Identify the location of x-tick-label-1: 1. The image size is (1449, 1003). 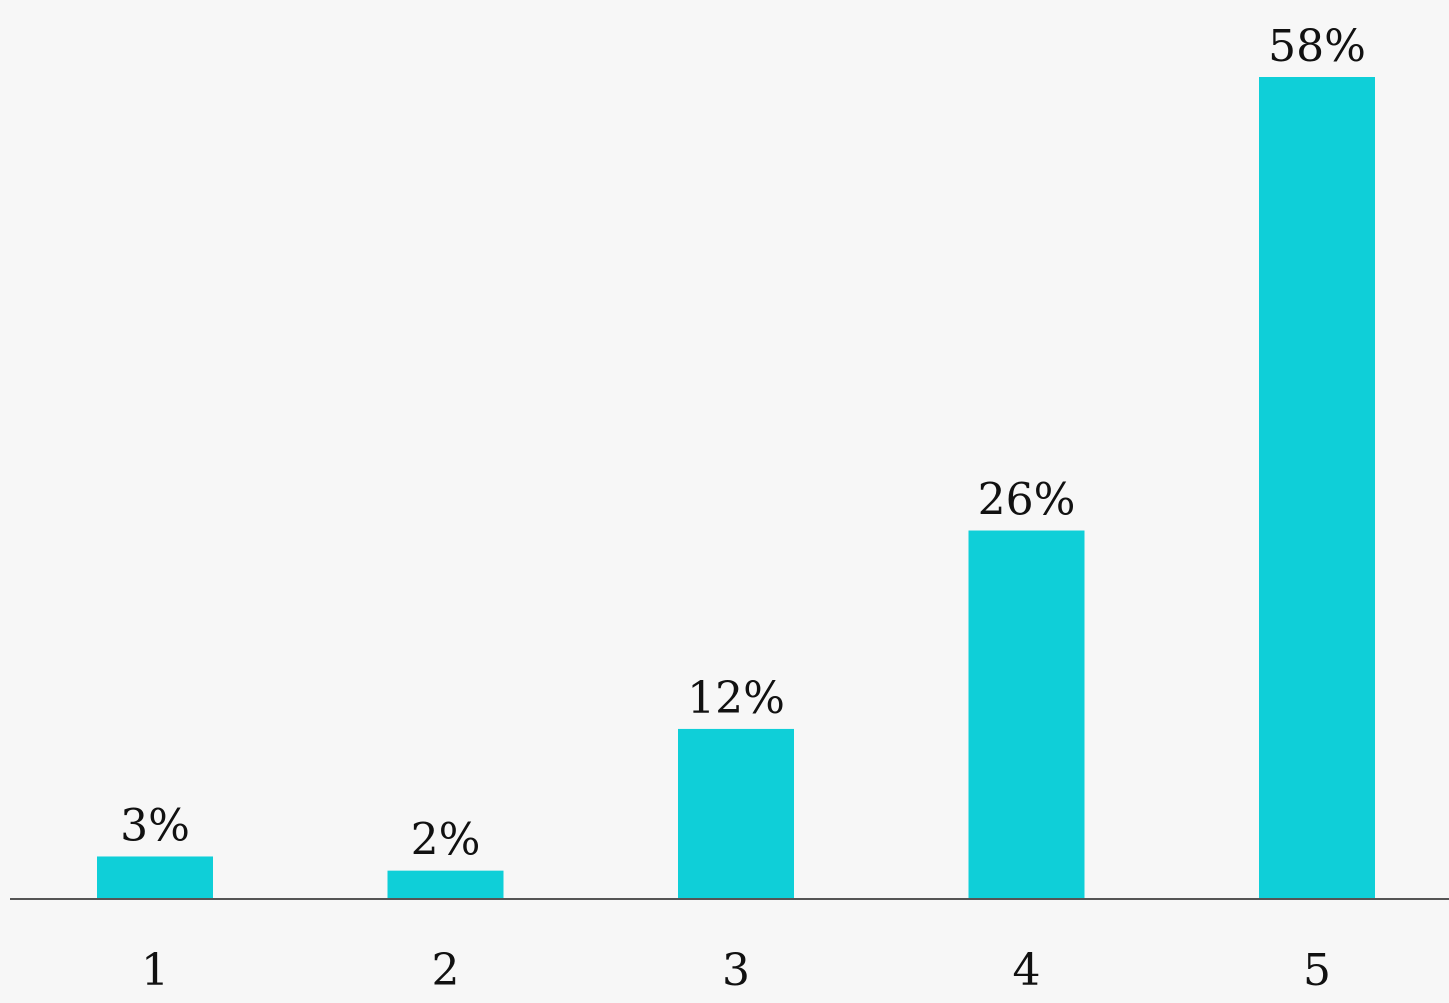
(155, 970).